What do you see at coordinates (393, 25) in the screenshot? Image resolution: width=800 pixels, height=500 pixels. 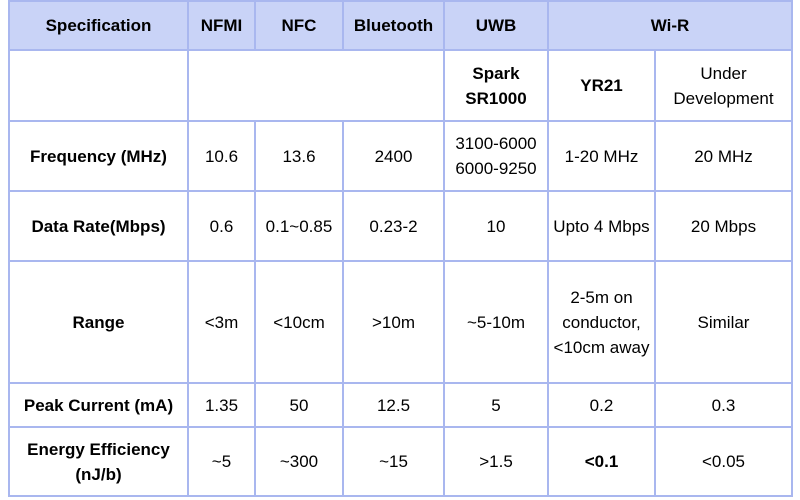 I see `header-bluetooth: Bluetooth` at bounding box center [393, 25].